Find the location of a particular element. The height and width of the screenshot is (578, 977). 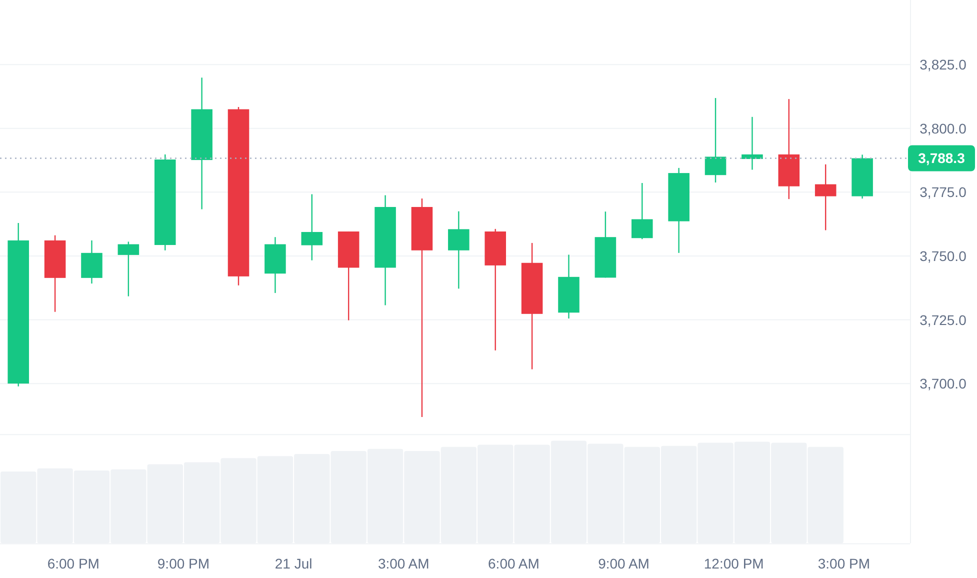

y-tick-label: 3,775.0 is located at coordinates (943, 192).